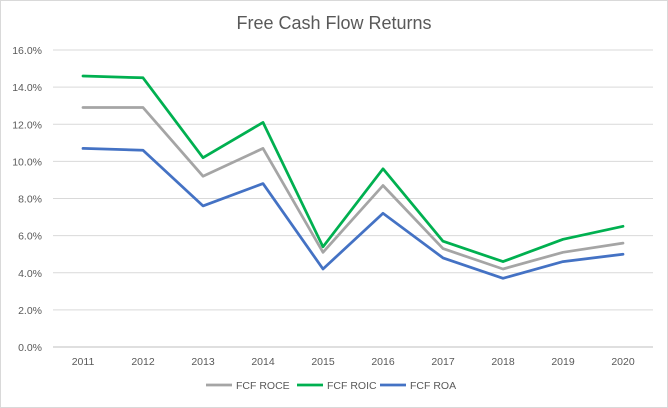 This screenshot has height=408, width=668. I want to click on y-tick-label: 14.0%, so click(27, 88).